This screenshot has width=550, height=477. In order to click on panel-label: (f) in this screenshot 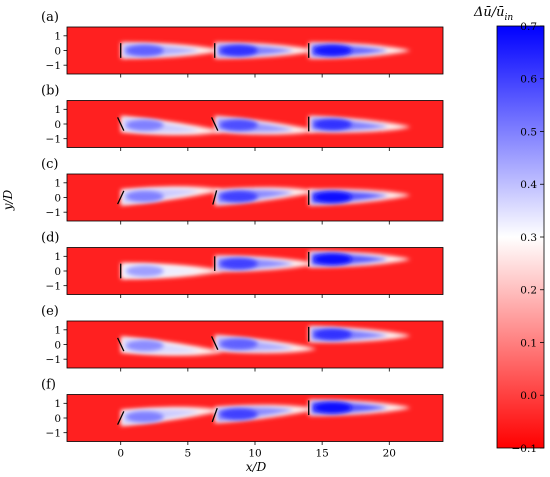, I will do `click(48, 385)`.